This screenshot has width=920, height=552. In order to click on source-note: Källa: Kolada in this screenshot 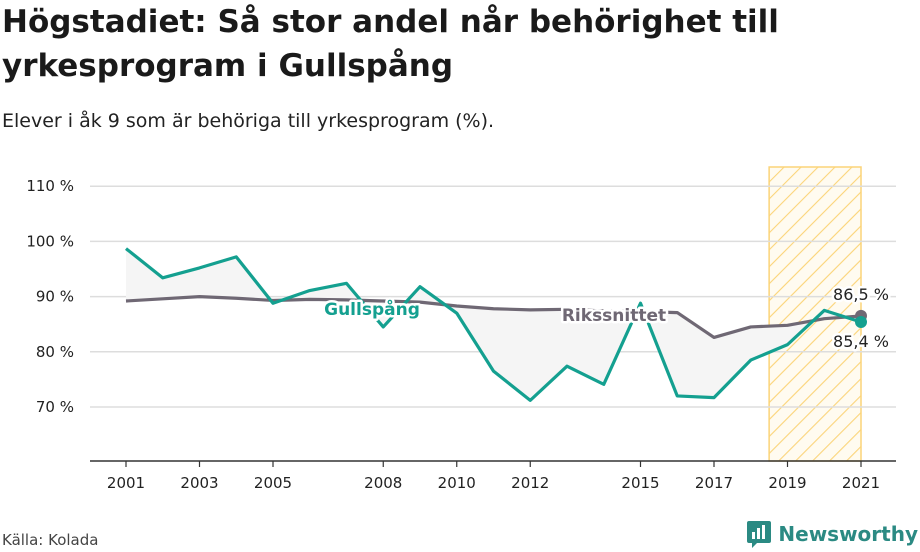, I will do `click(50, 540)`.